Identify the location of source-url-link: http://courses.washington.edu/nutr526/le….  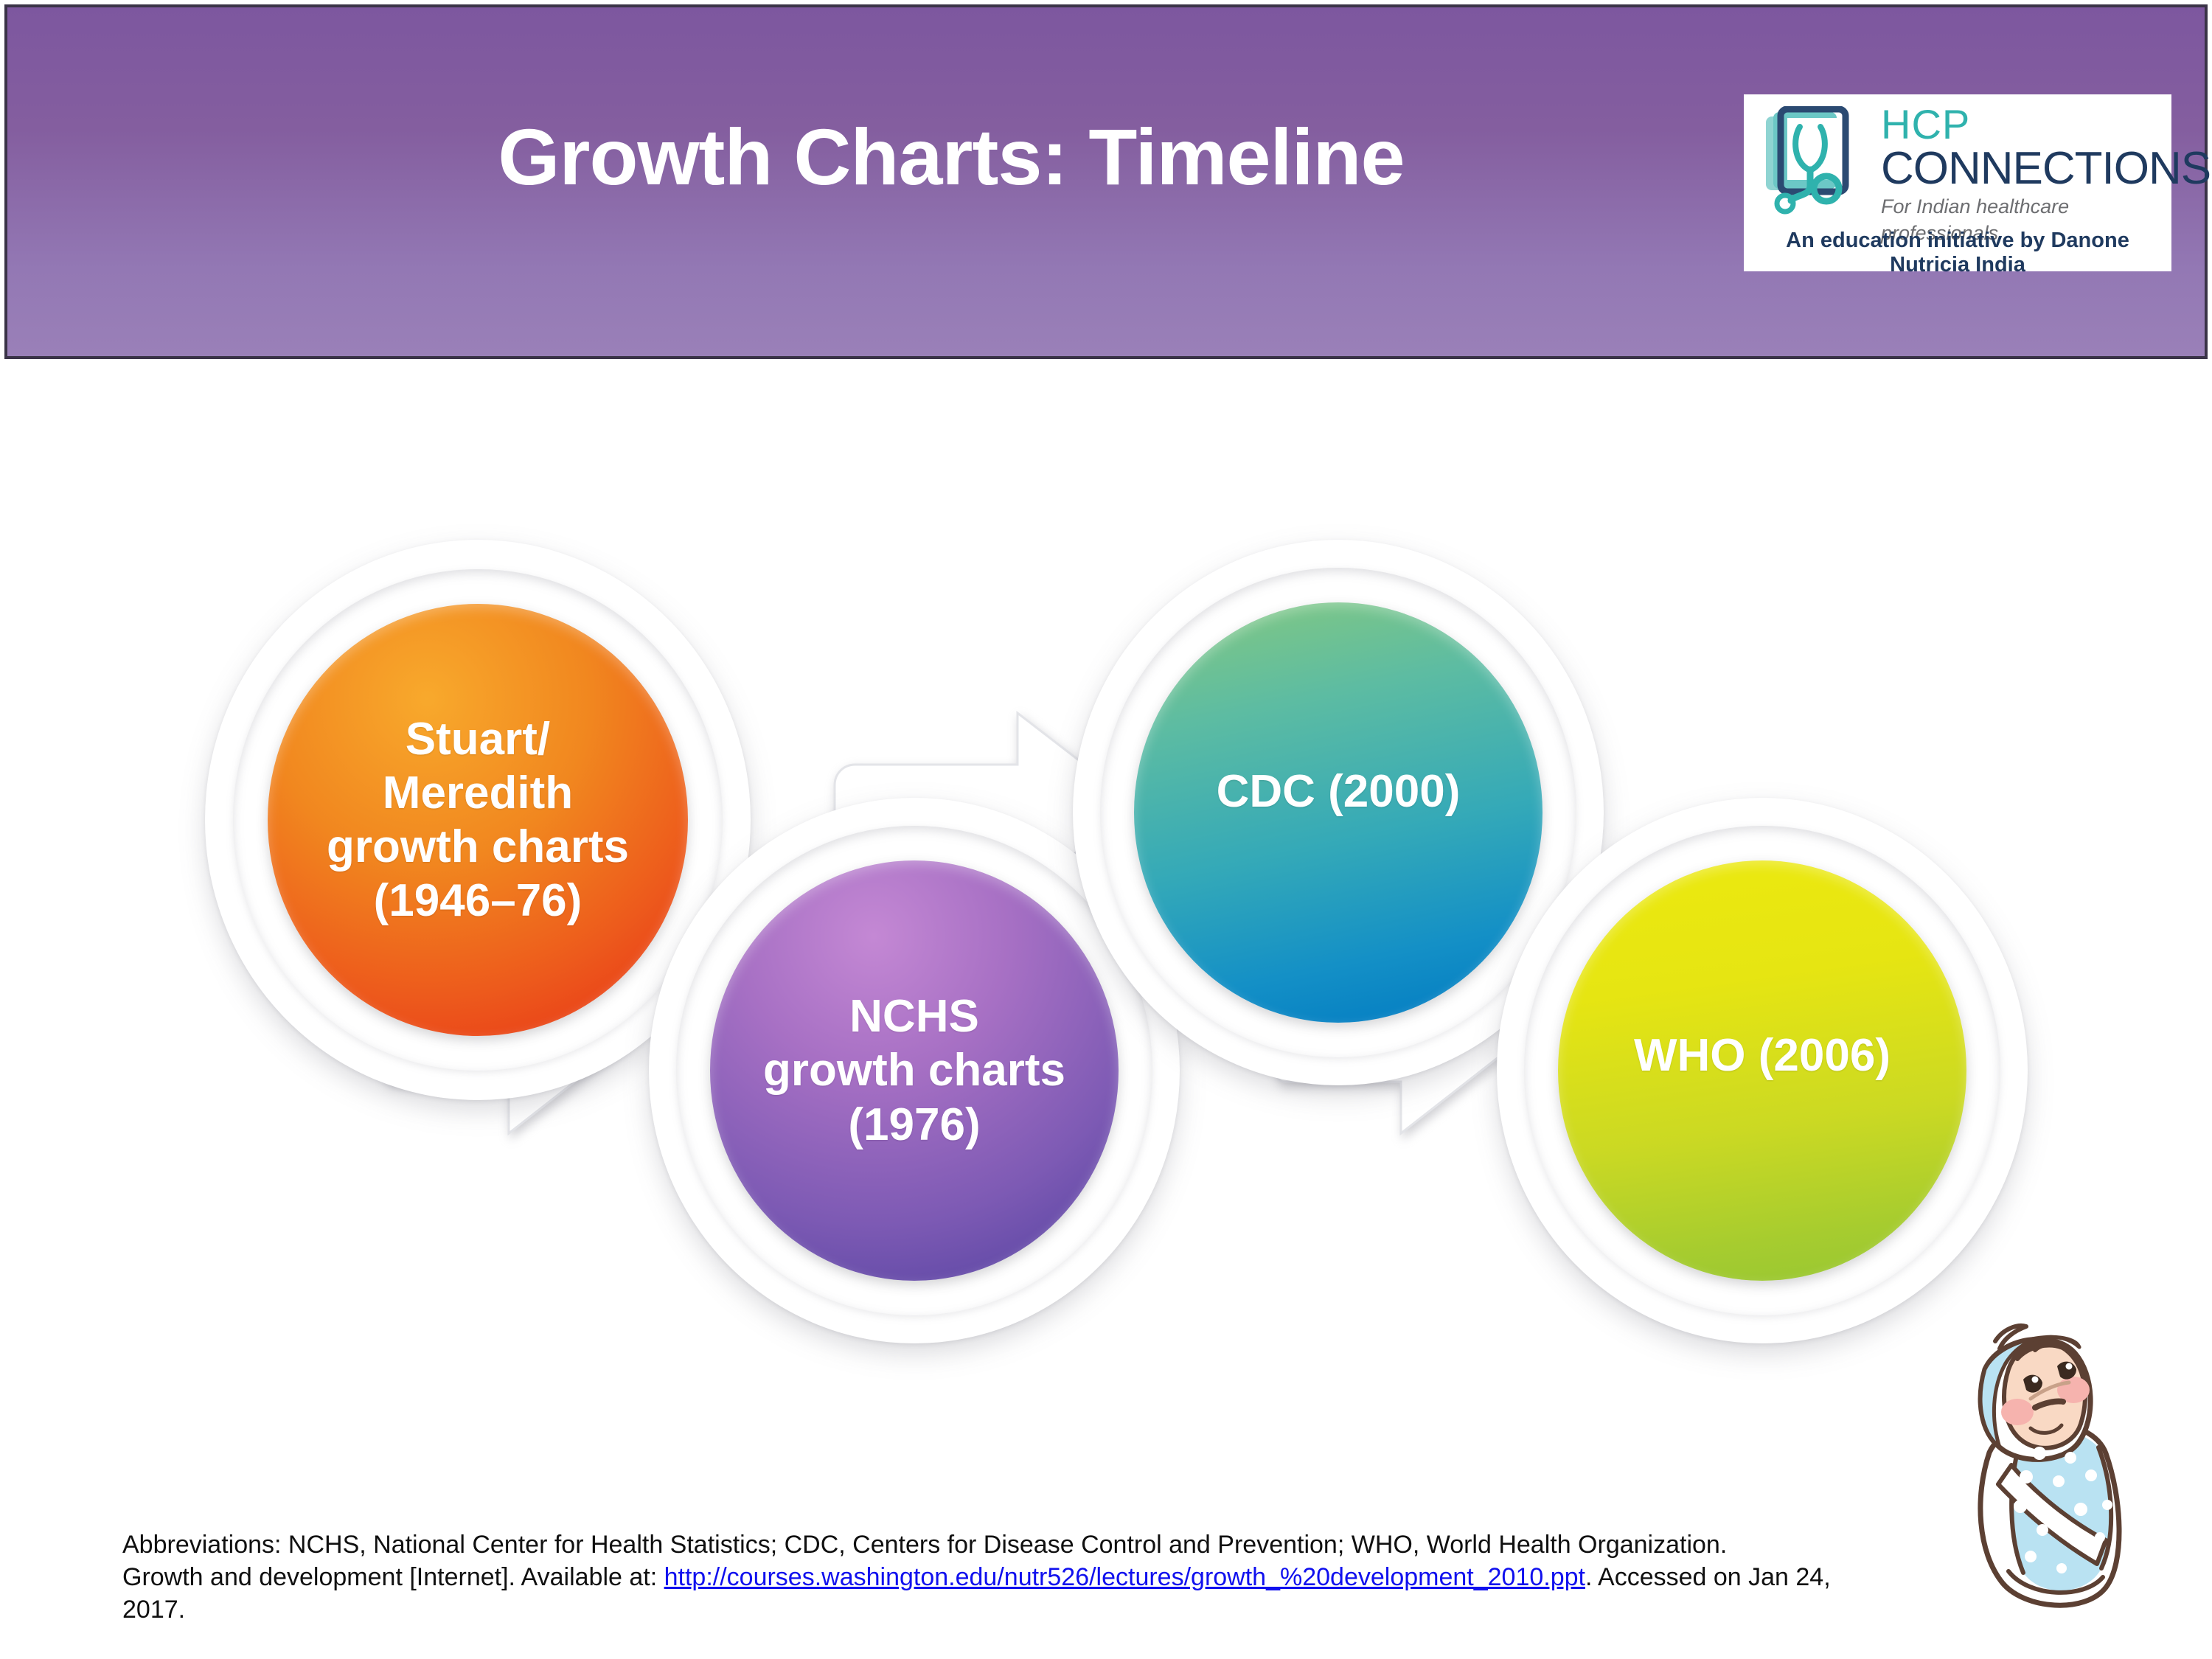
(1124, 1577).